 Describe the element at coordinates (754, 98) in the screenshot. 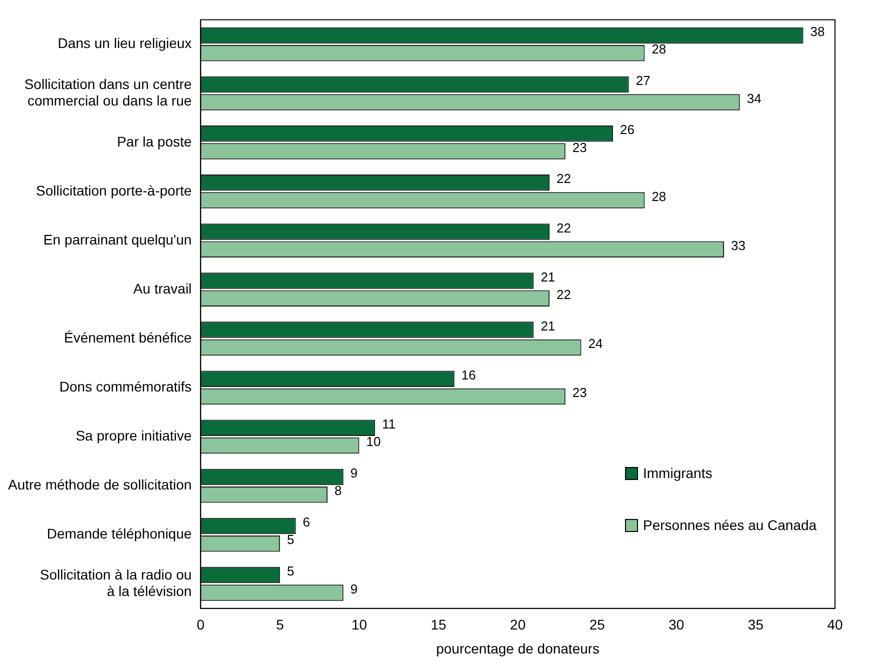

I see `data-label: 34` at that location.